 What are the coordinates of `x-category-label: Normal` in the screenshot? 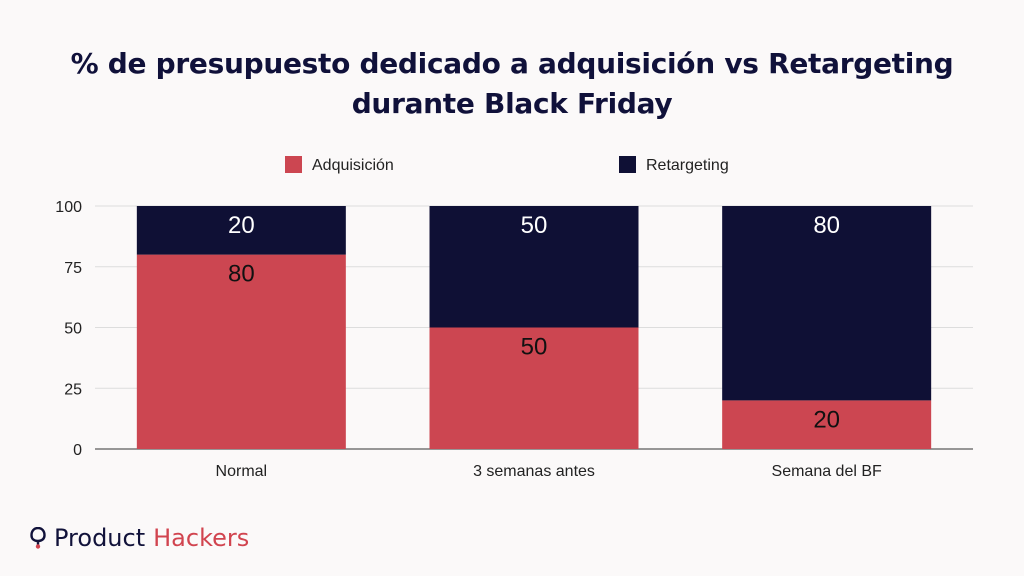 It's located at (242, 471).